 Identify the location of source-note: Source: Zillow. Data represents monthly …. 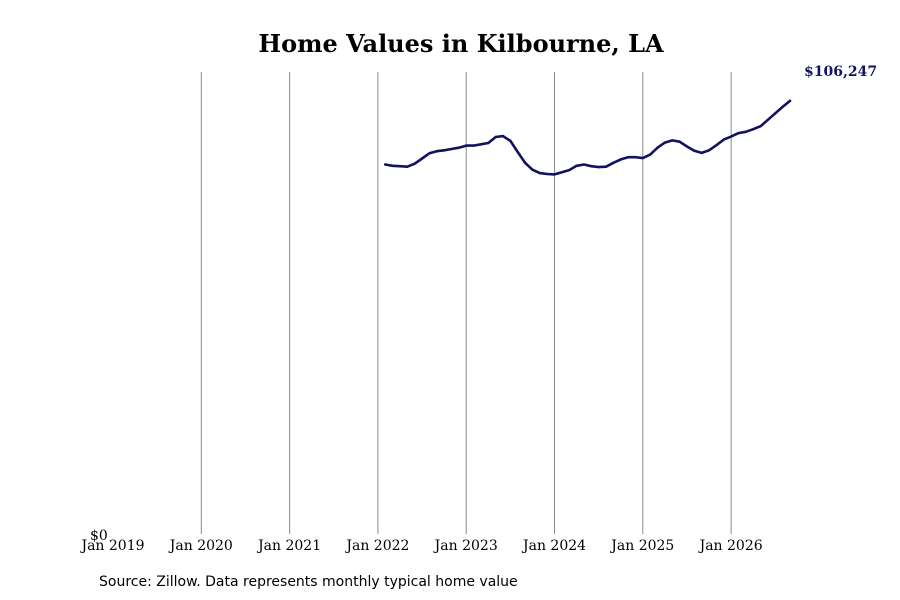
(308, 582).